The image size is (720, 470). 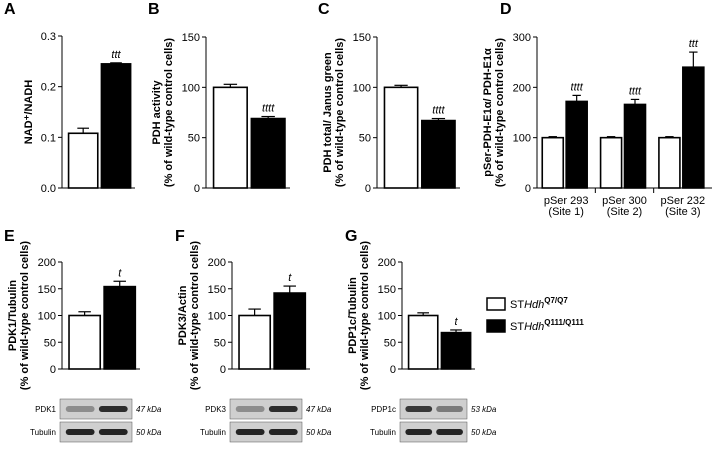 What do you see at coordinates (522, 38) in the screenshot?
I see `y-tick-label: 300` at bounding box center [522, 38].